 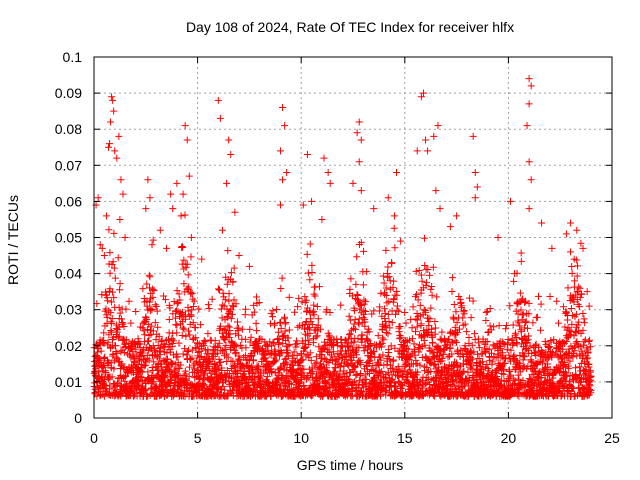 I want to click on y-tick-label: 0.05, so click(x=68, y=238).